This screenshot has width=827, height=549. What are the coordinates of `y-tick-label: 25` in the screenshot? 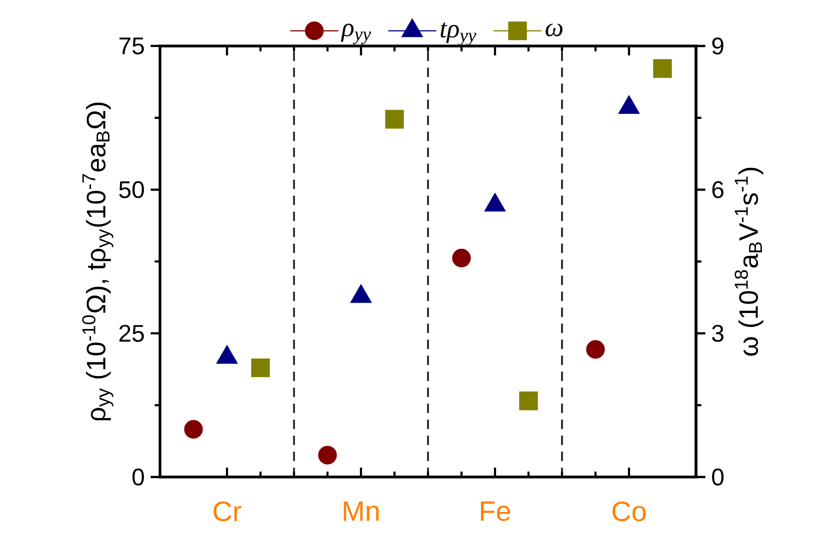 It's located at (131, 333).